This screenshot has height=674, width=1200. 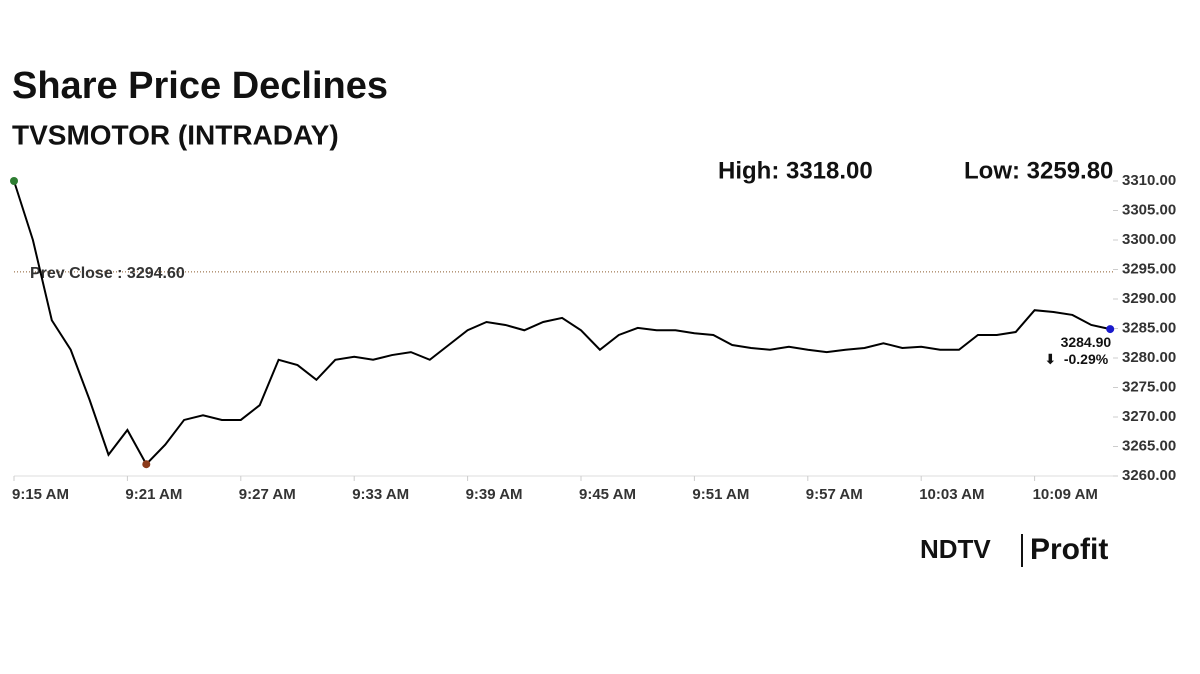 What do you see at coordinates (951, 494) in the screenshot?
I see `x-tick-label: 10:03 AM` at bounding box center [951, 494].